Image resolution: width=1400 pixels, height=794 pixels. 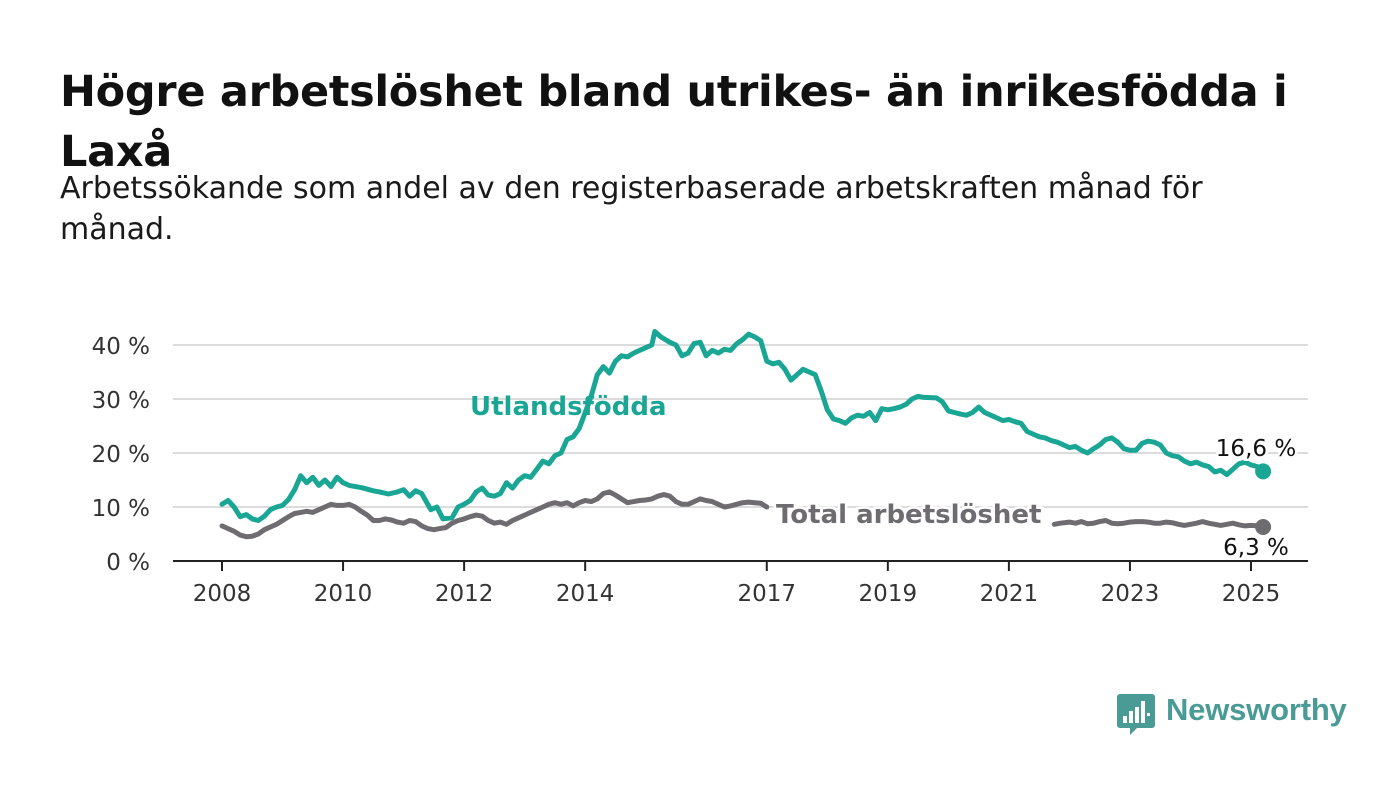 What do you see at coordinates (908, 515) in the screenshot?
I see `series-label-total: Total arbetslöshet` at bounding box center [908, 515].